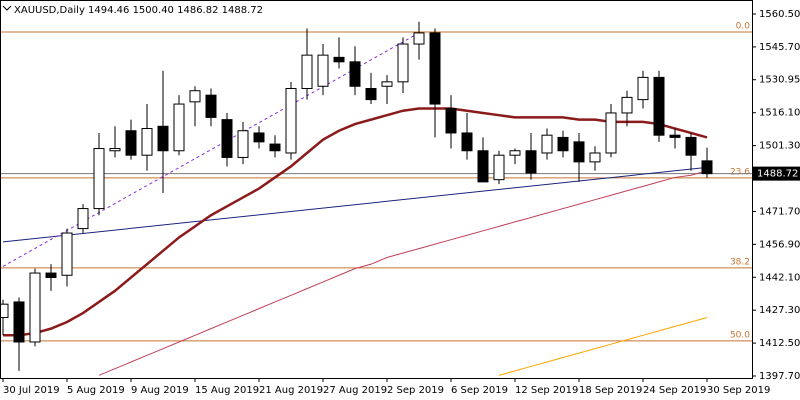 This screenshot has height=400, width=800. What do you see at coordinates (738, 390) in the screenshot?
I see `x-tick-label: 30 Sep 2019` at bounding box center [738, 390].